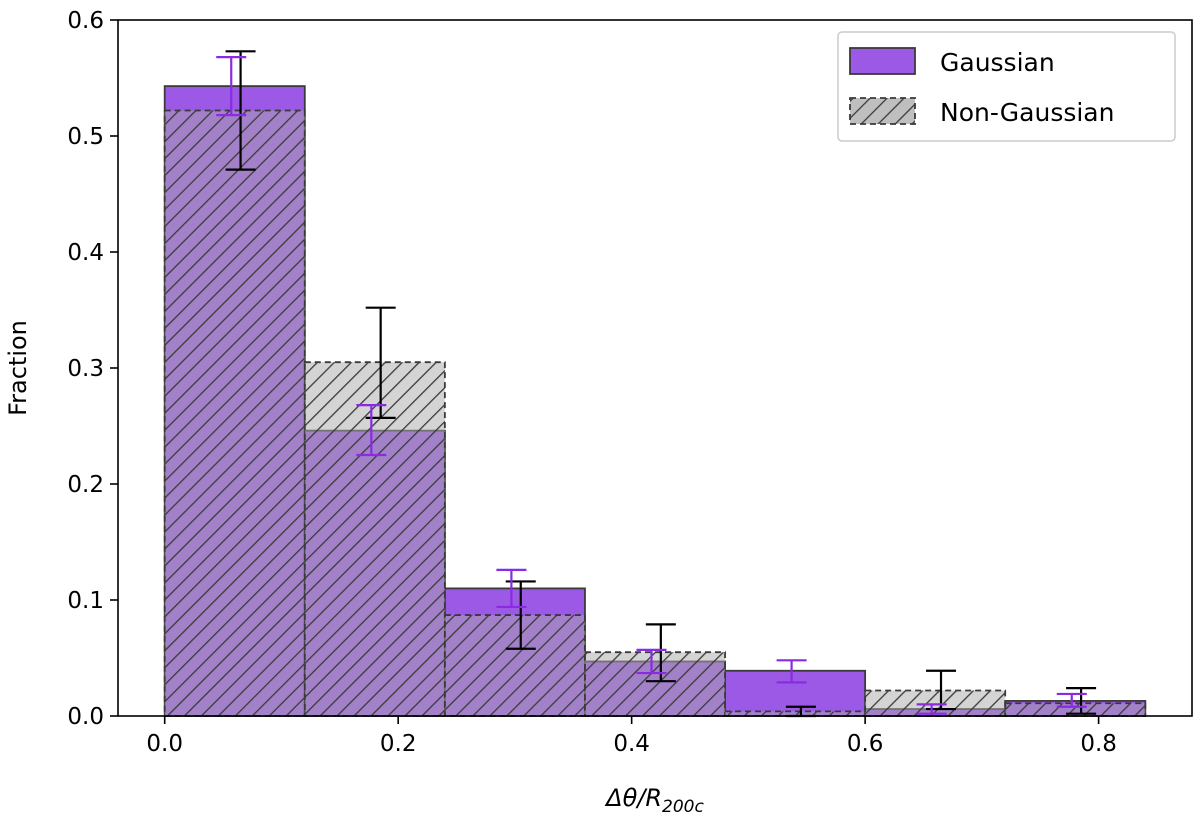  I want to click on y-tick-label: 0.6, so click(85, 21).